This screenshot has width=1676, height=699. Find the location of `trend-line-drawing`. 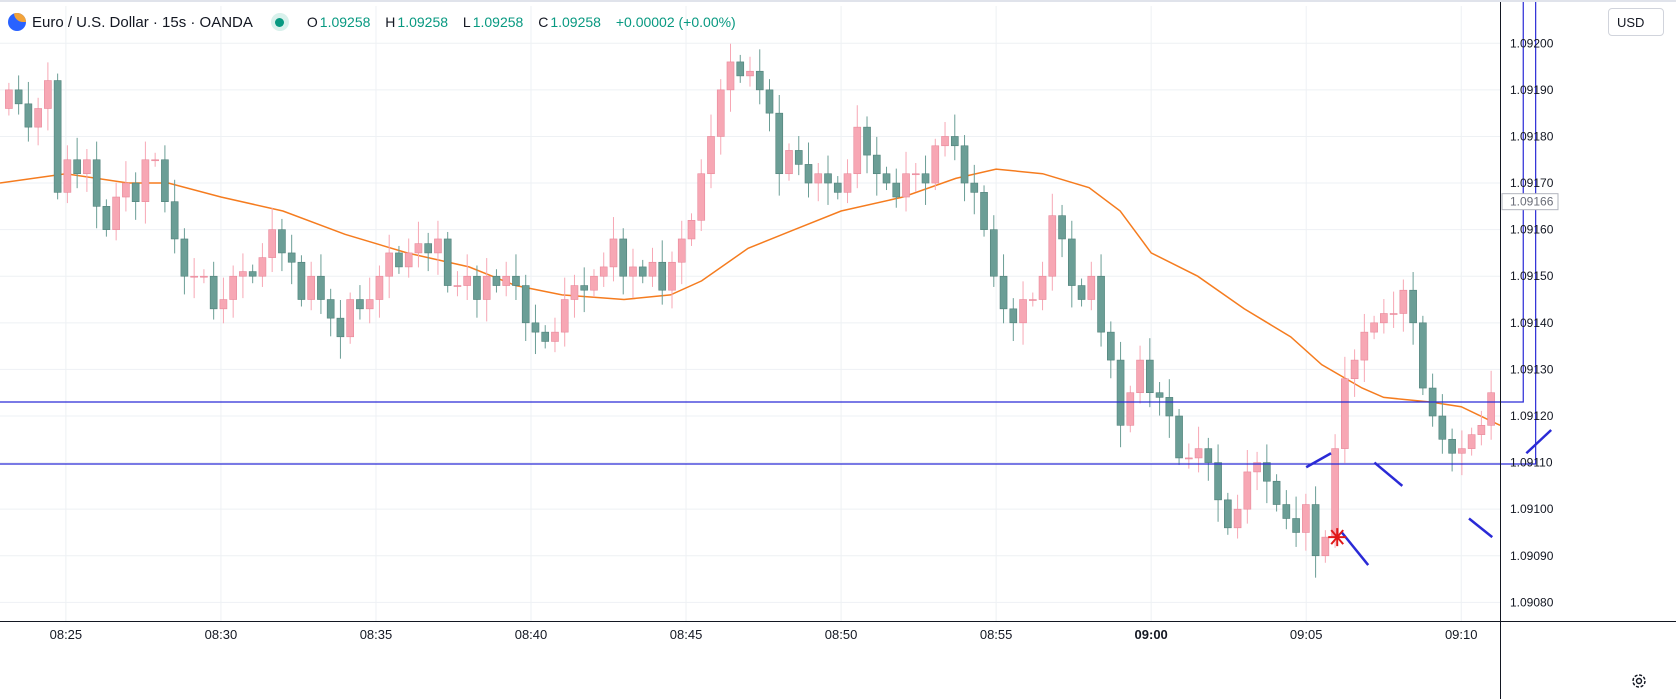

trend-line-drawing is located at coordinates (1481, 528).